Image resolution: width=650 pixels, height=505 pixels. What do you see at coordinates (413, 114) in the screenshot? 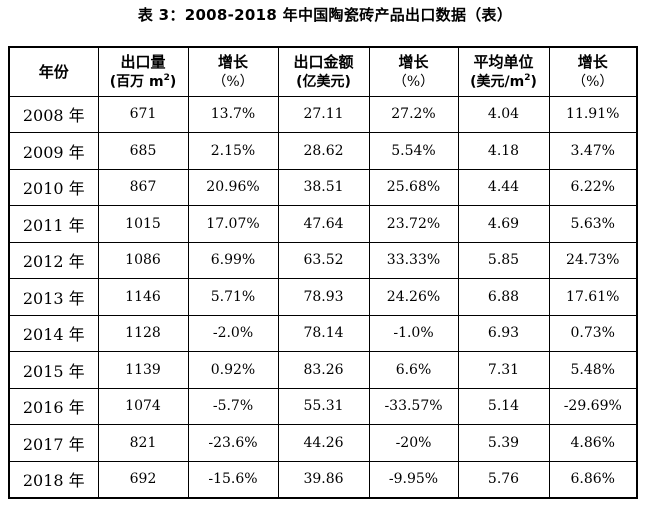
I see `cell-value-growth: 27.2%` at bounding box center [413, 114].